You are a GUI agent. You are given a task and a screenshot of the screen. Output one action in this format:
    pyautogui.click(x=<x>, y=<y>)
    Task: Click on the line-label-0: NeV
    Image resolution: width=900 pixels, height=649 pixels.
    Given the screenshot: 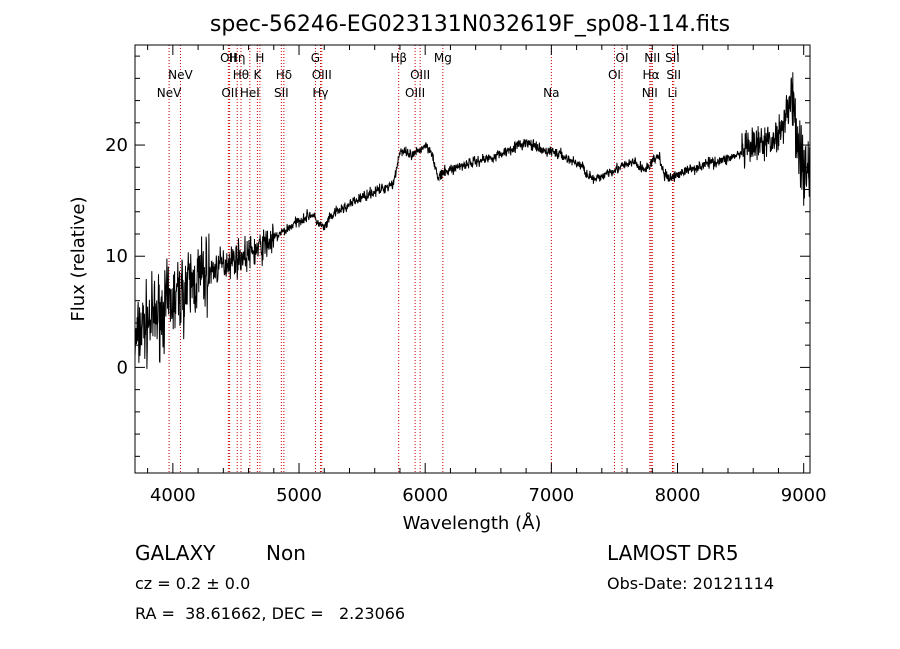 What is the action you would take?
    pyautogui.click(x=169, y=93)
    